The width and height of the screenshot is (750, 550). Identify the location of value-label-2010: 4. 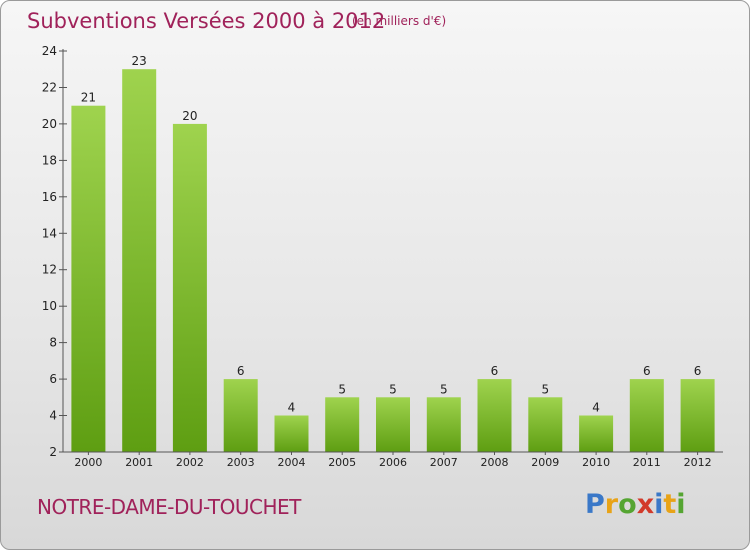
(596, 408).